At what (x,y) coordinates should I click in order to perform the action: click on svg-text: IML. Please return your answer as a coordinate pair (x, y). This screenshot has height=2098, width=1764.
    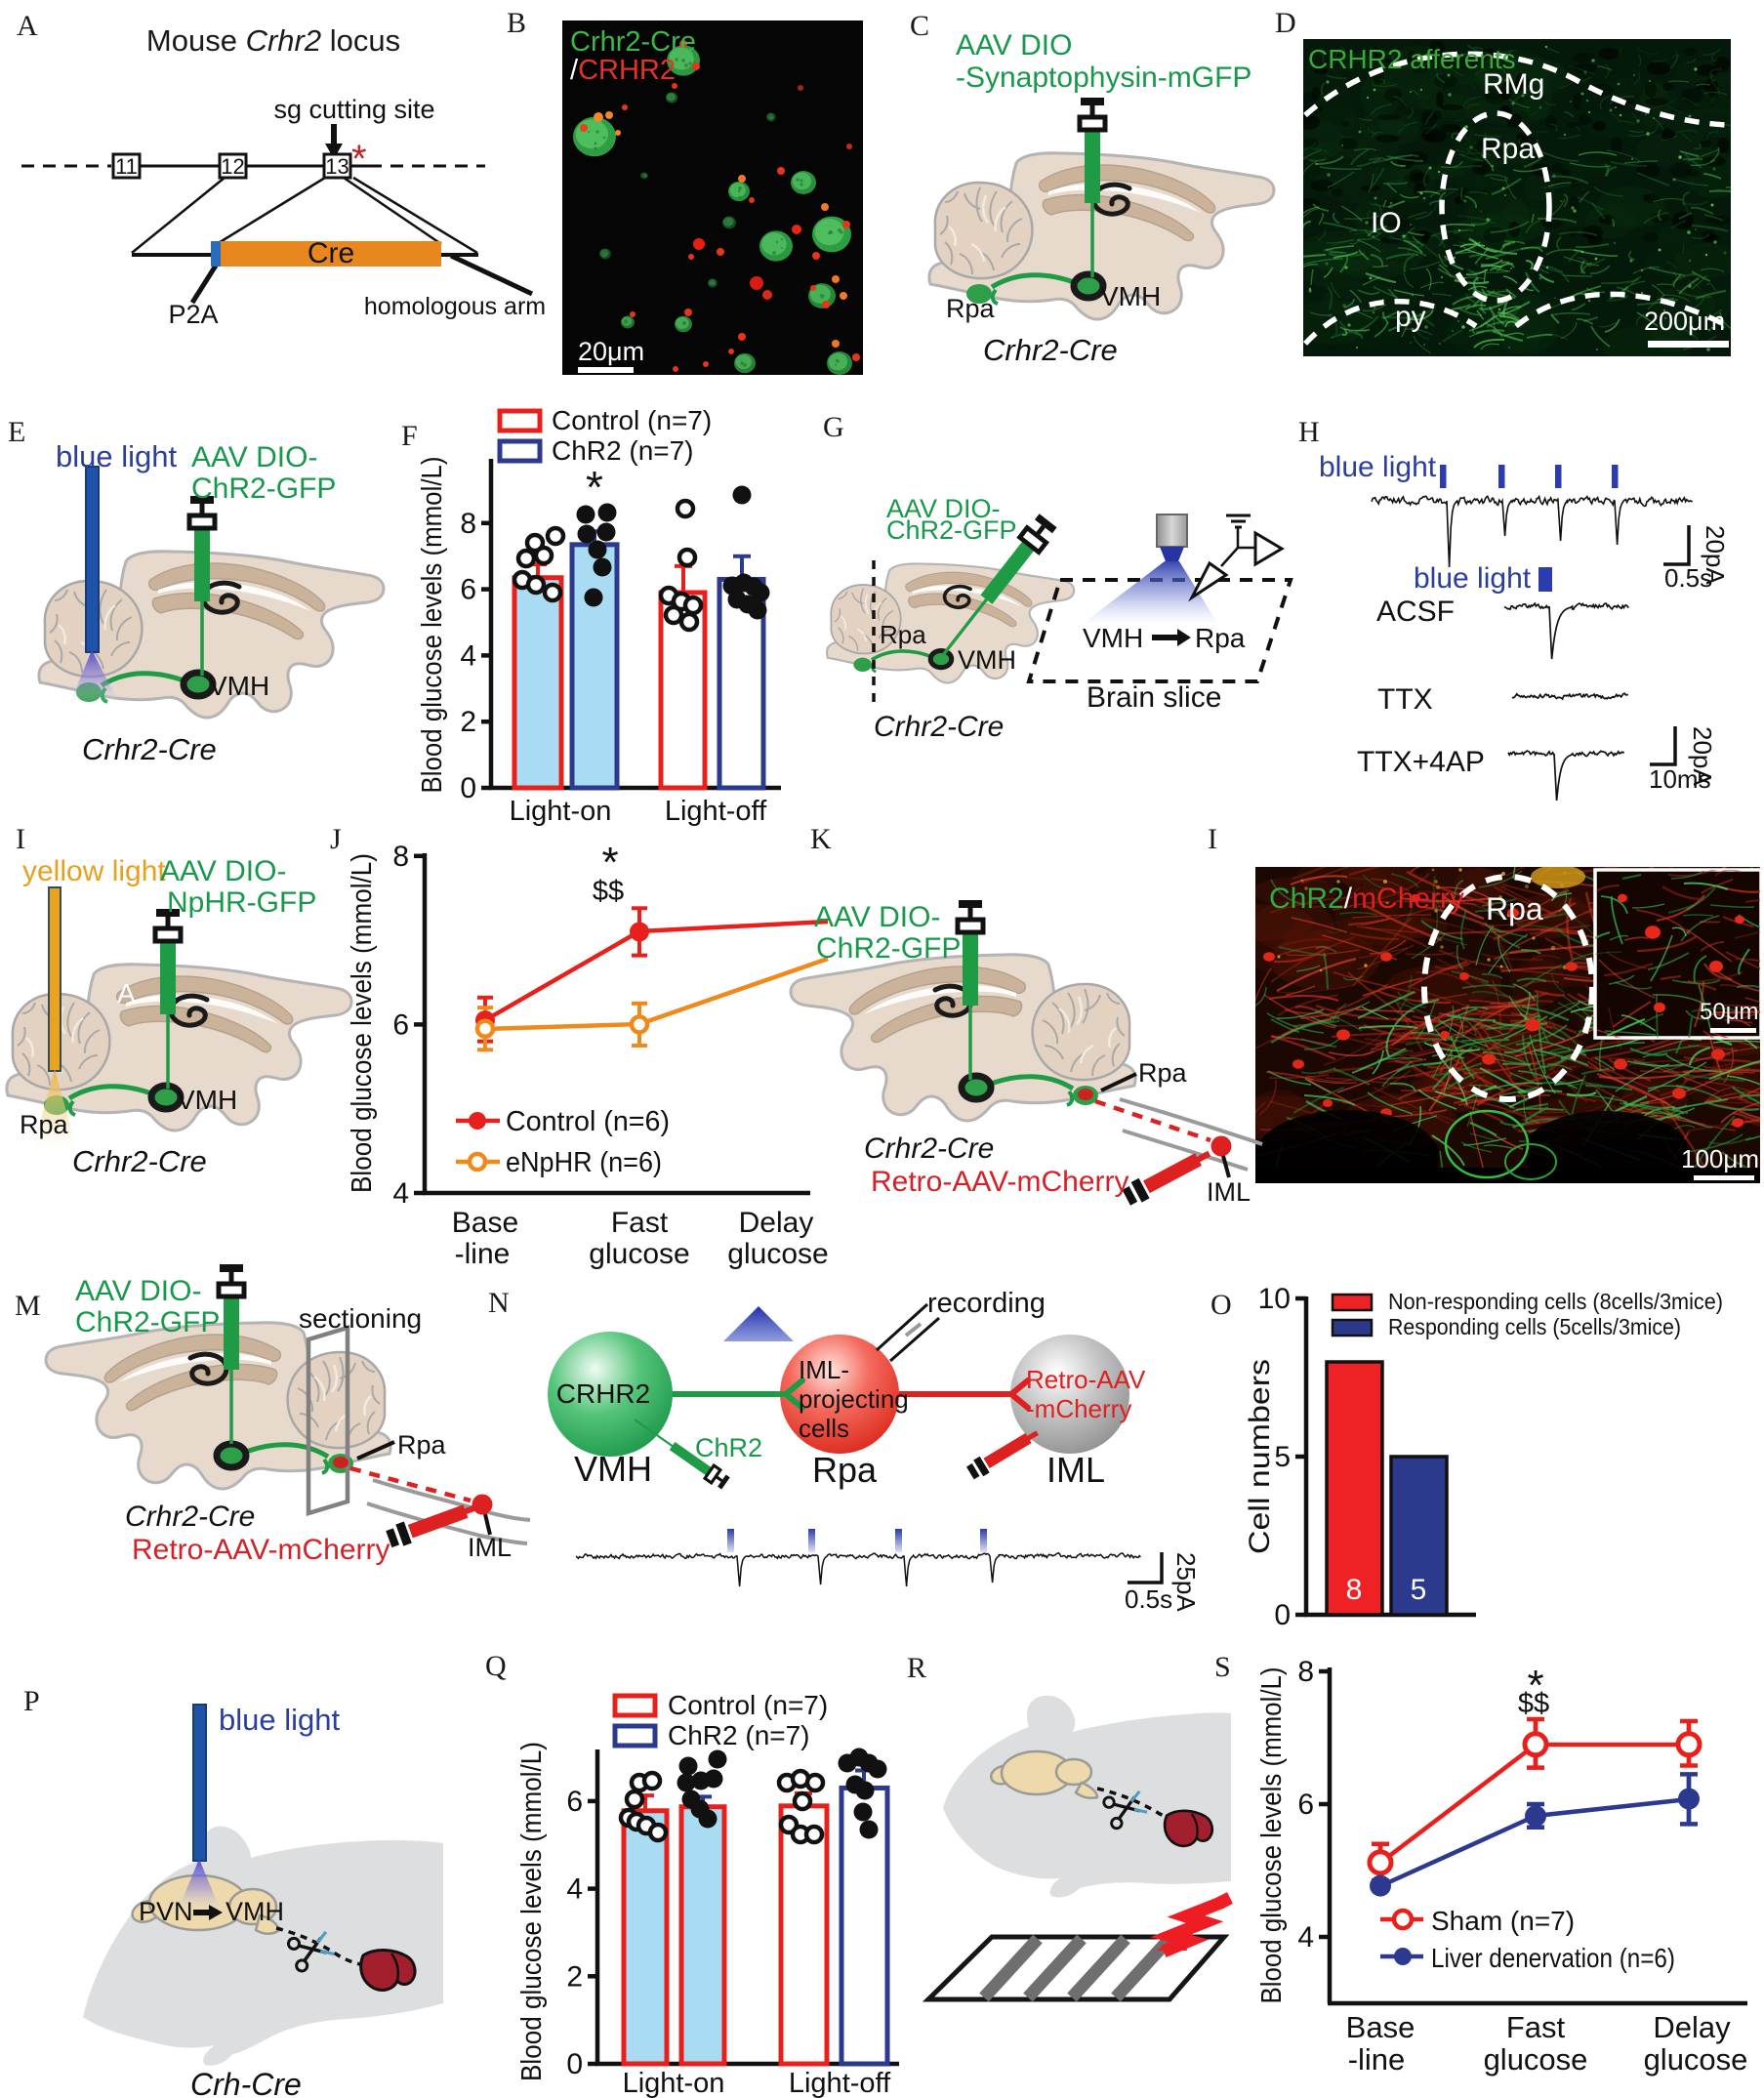
    Looking at the image, I should click on (490, 1547).